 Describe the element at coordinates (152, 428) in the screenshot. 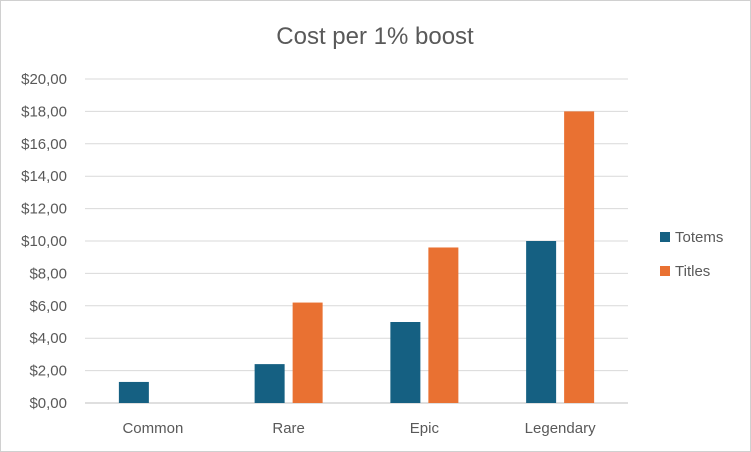

I see `x-category-label: Common` at that location.